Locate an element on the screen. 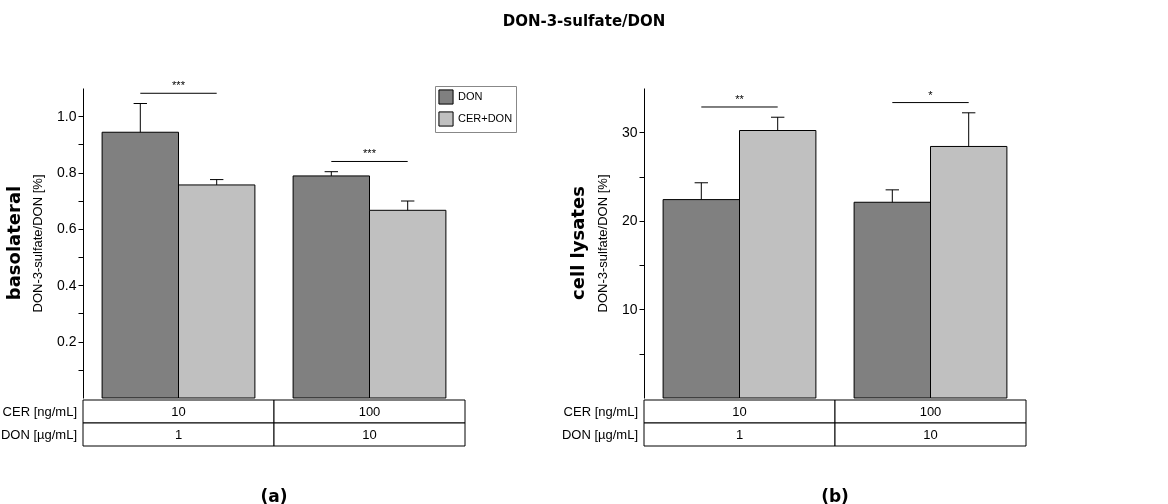 The height and width of the screenshot is (504, 1168). y-tick-label: 0.4 is located at coordinates (67, 284).